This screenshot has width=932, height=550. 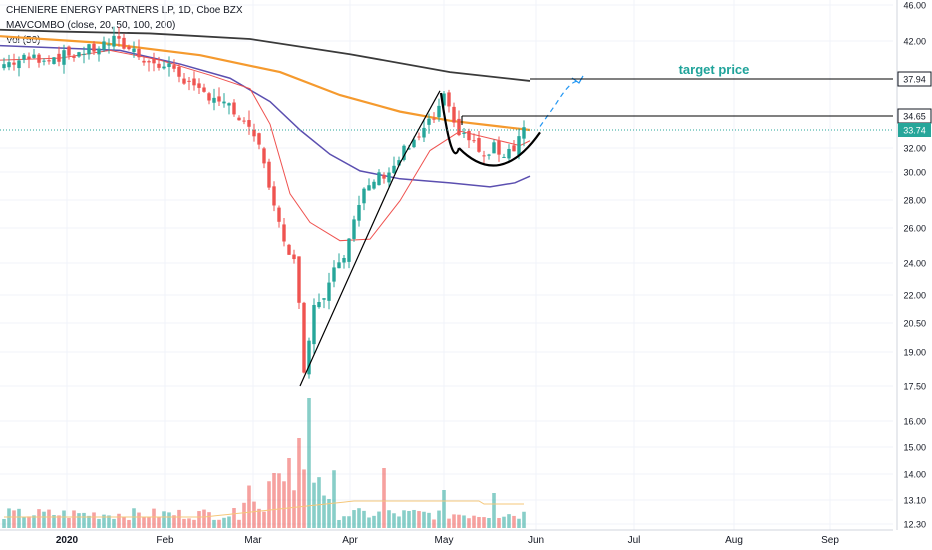 What do you see at coordinates (420, 127) in the screenshot?
I see `trend-line-upper` at bounding box center [420, 127].